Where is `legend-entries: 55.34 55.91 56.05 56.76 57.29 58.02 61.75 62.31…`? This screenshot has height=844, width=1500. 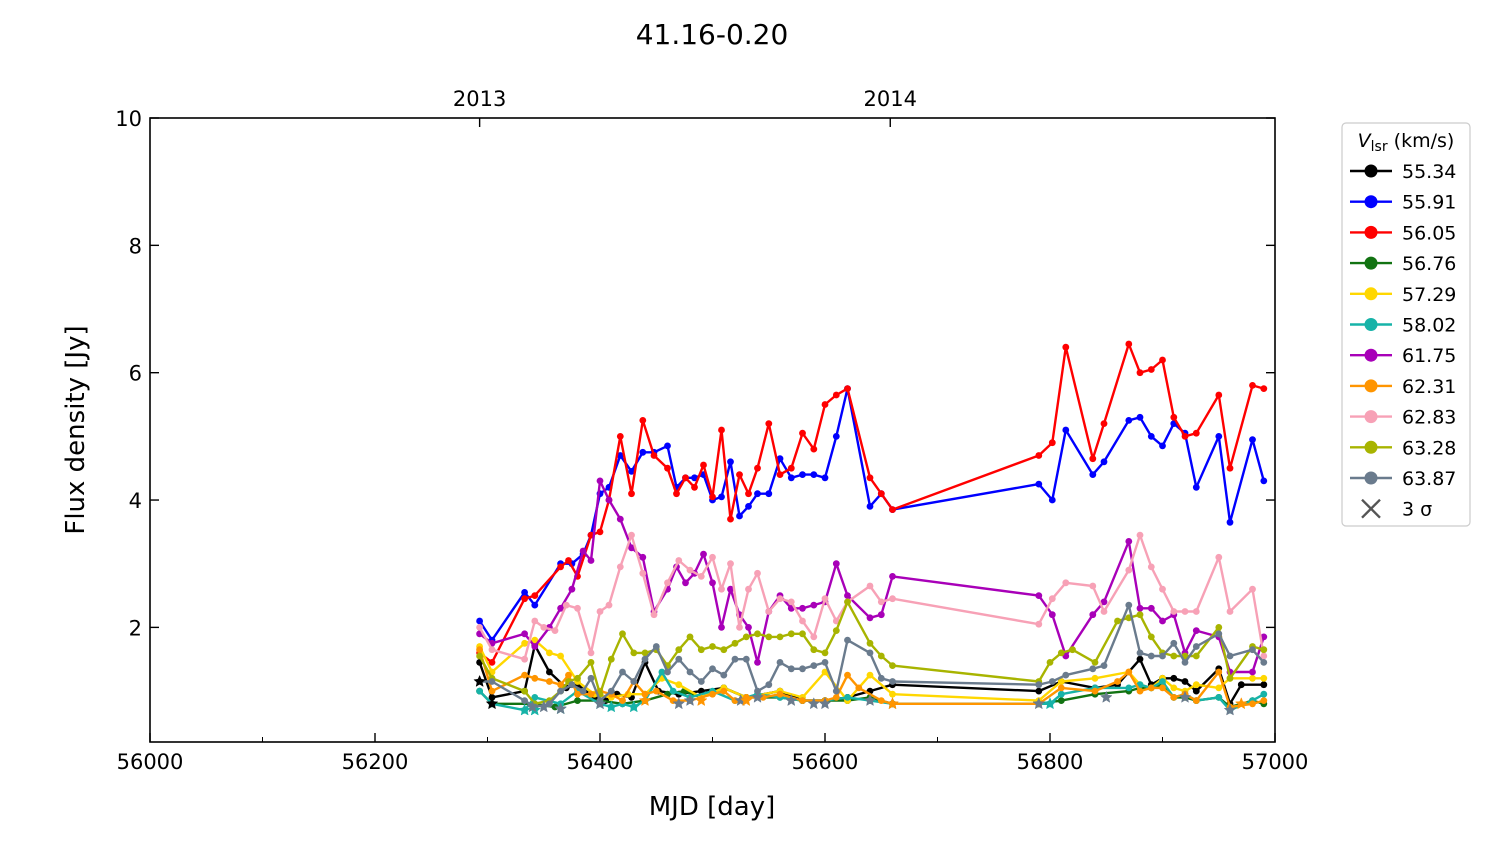 legend-entries: 55.34 55.91 56.05 56.76 57.29 58.02 61.75 62.31… is located at coordinates (1403, 341).